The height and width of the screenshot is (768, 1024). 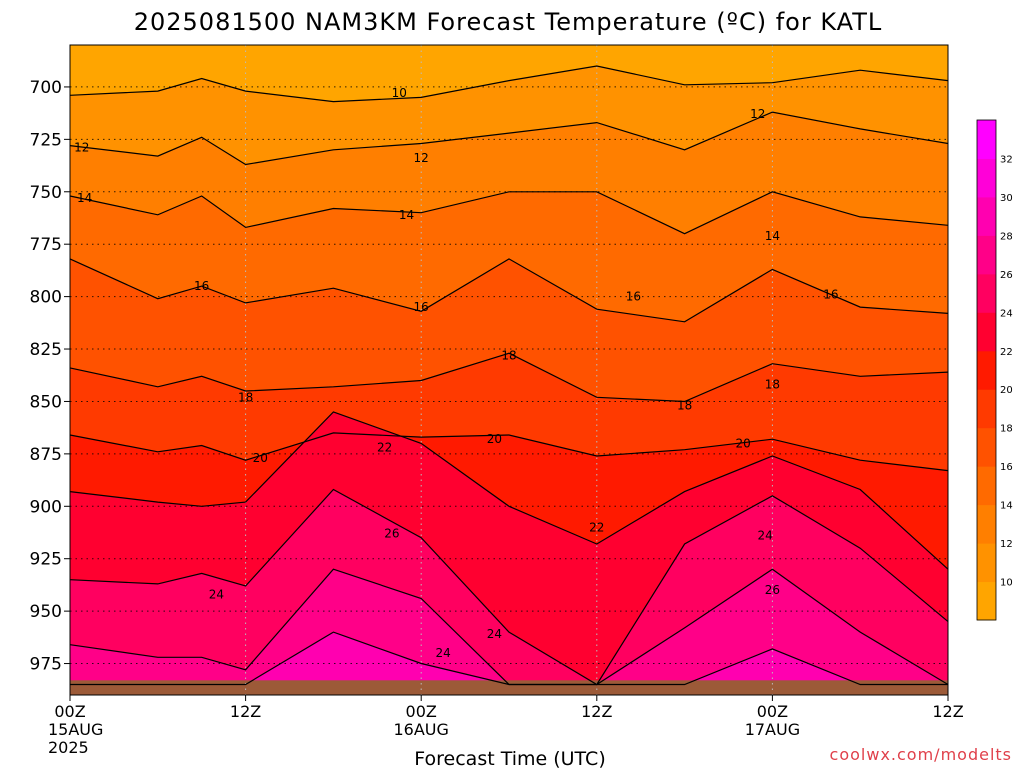 What do you see at coordinates (245, 397) in the screenshot?
I see `contour-label-11: 18` at bounding box center [245, 397].